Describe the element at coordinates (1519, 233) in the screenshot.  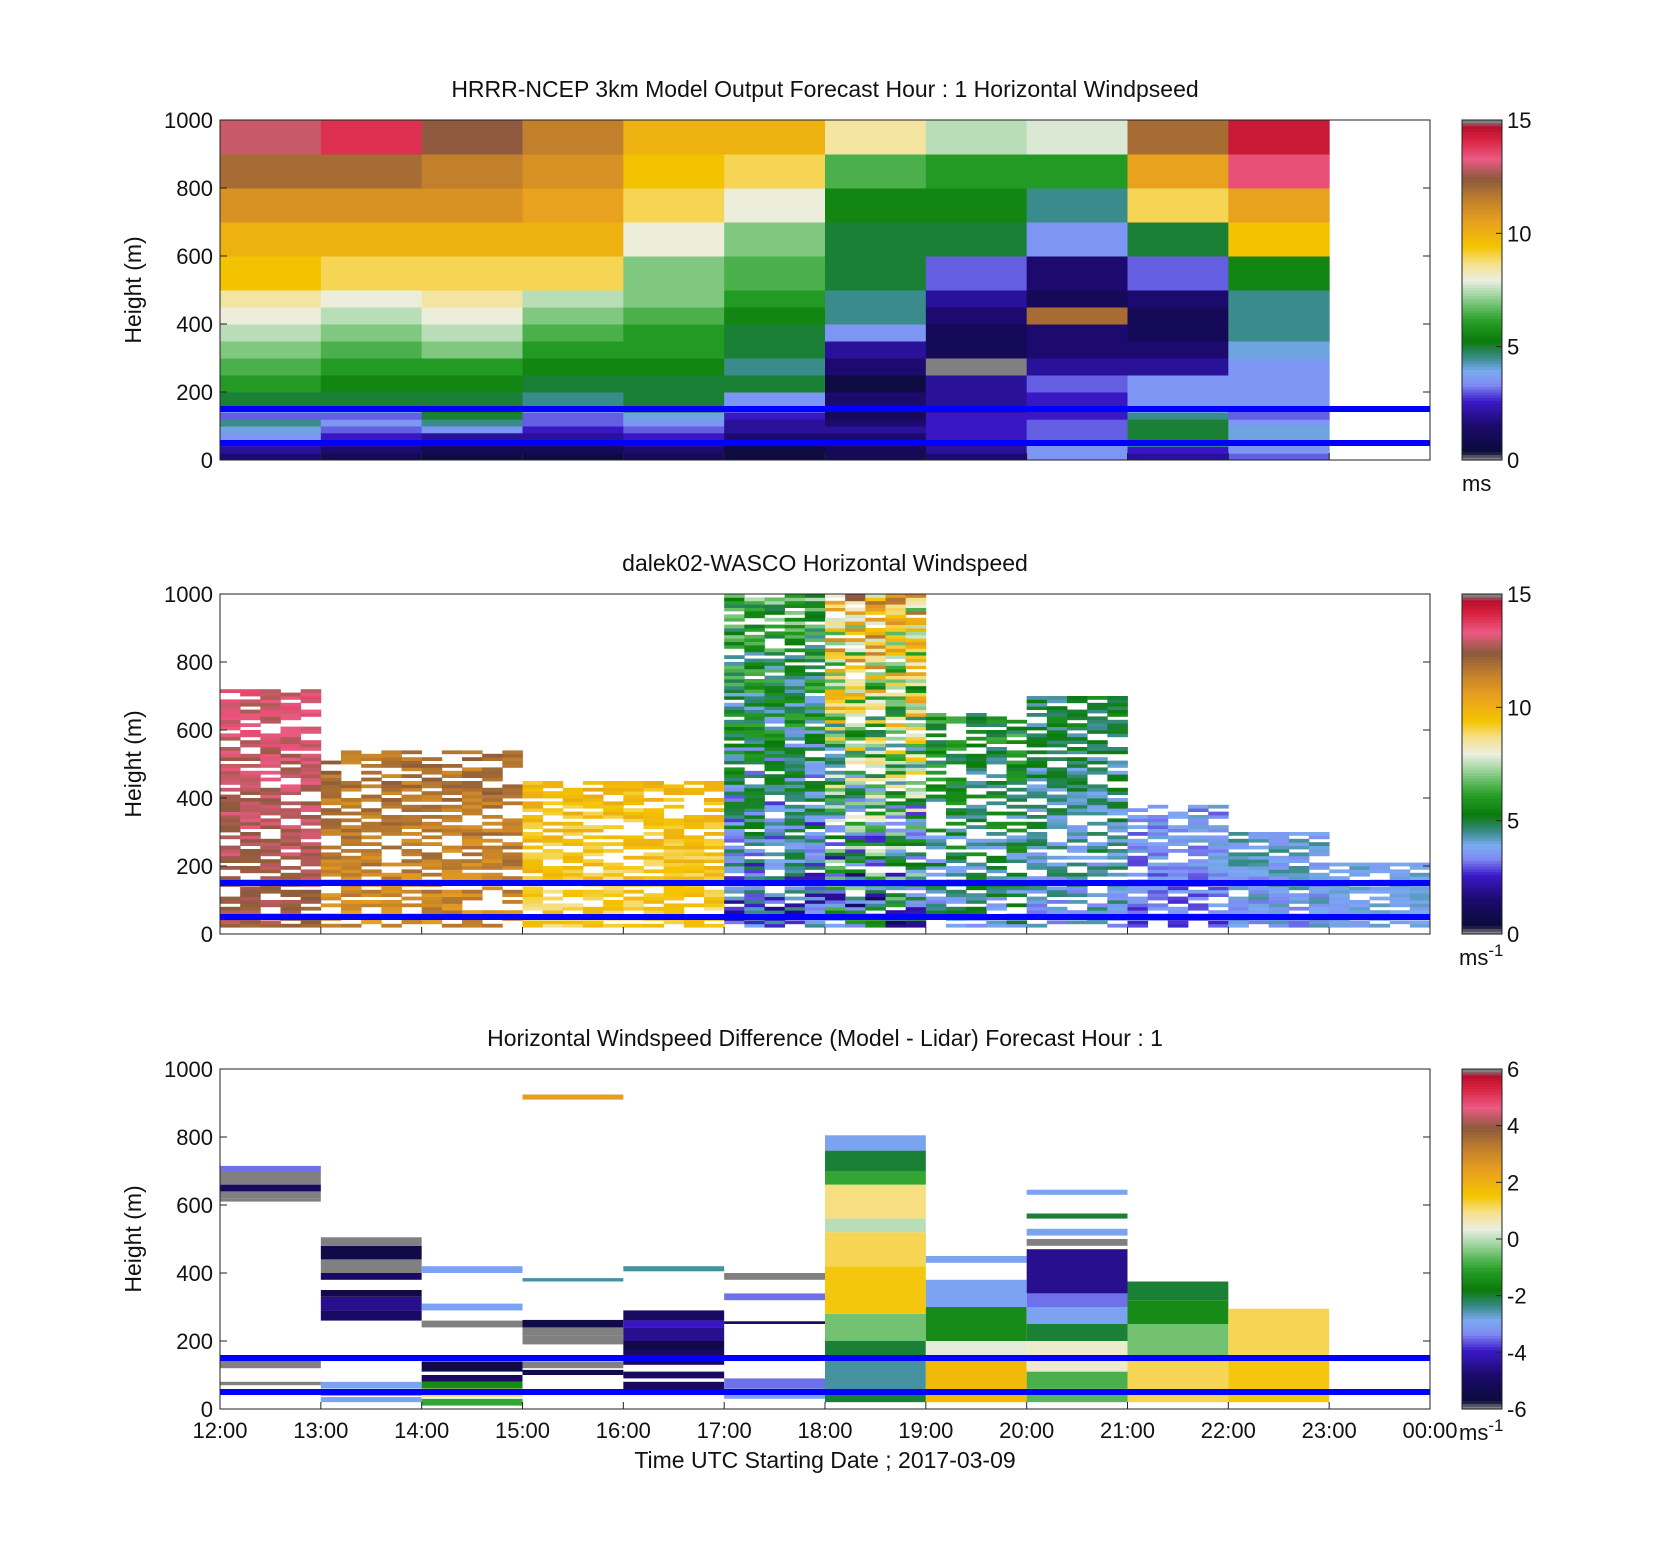
I see `colorbar-tick-label: 10` at that location.